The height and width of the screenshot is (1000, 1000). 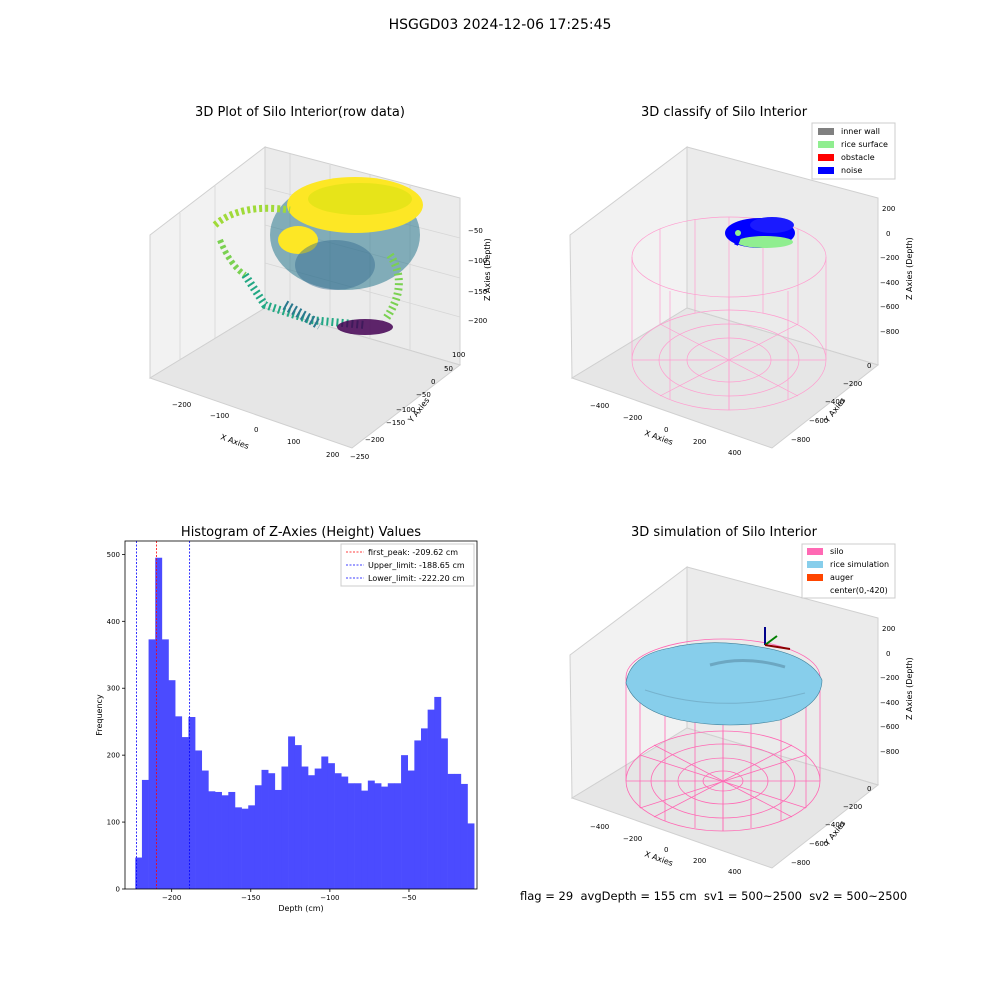 I want to click on x-tick-label: −150, so click(x=250, y=898).